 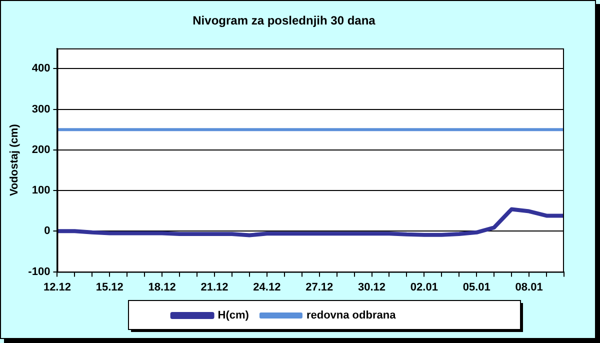 I want to click on x-tick-label: 30.12, so click(x=372, y=287).